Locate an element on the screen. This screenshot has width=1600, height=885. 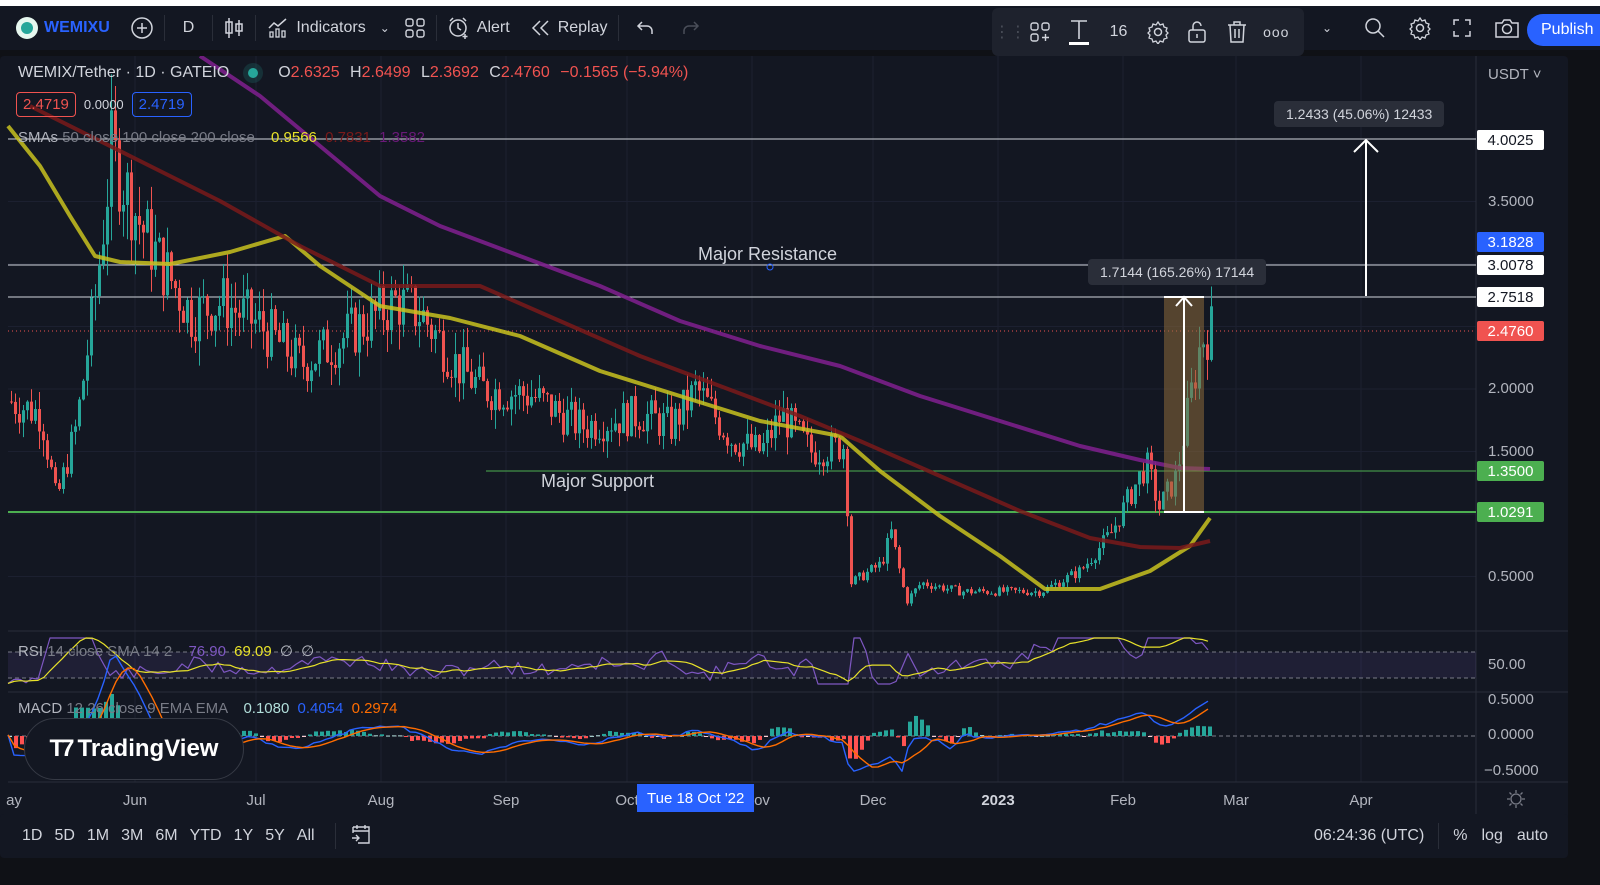
sell-price-button: 2.4719 is located at coordinates (46, 104).